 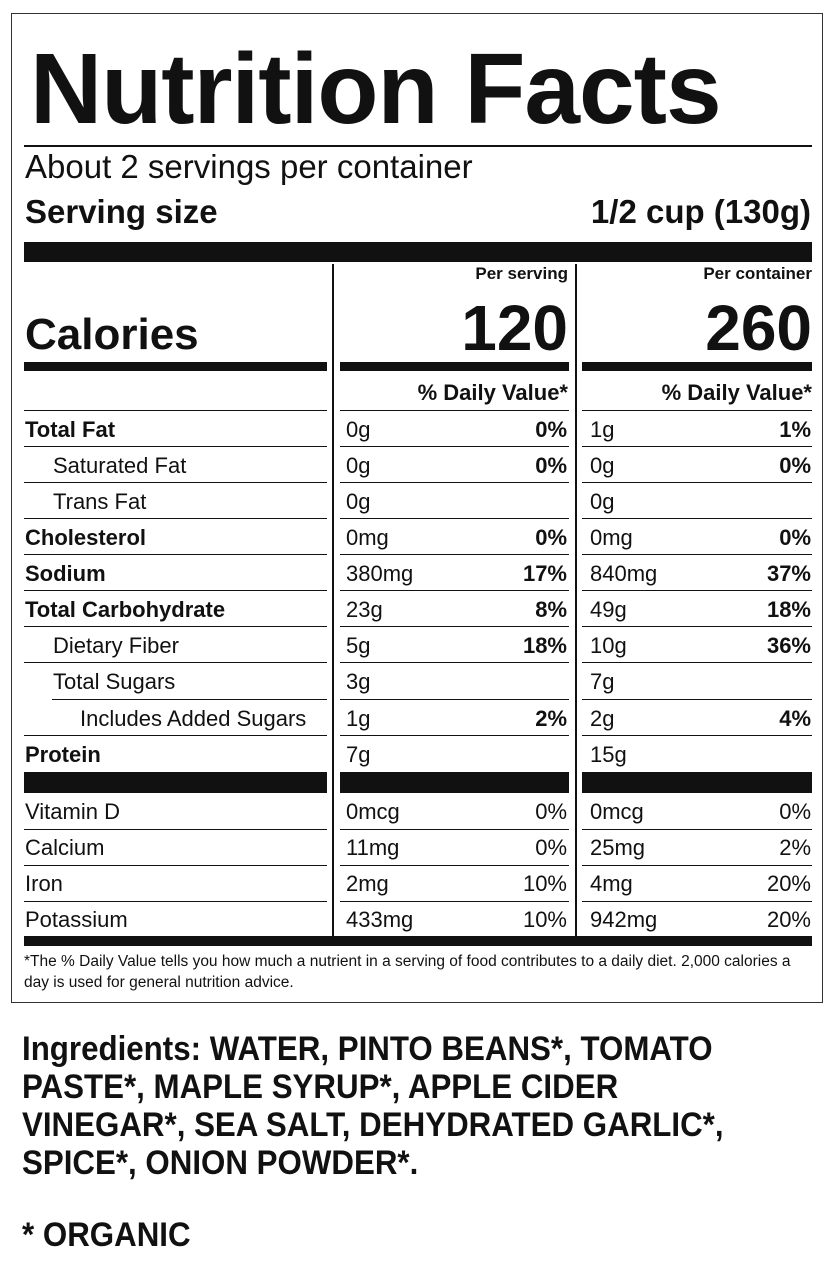 What do you see at coordinates (736, 392) in the screenshot?
I see `daily-value-header-container: % Daily Value*` at bounding box center [736, 392].